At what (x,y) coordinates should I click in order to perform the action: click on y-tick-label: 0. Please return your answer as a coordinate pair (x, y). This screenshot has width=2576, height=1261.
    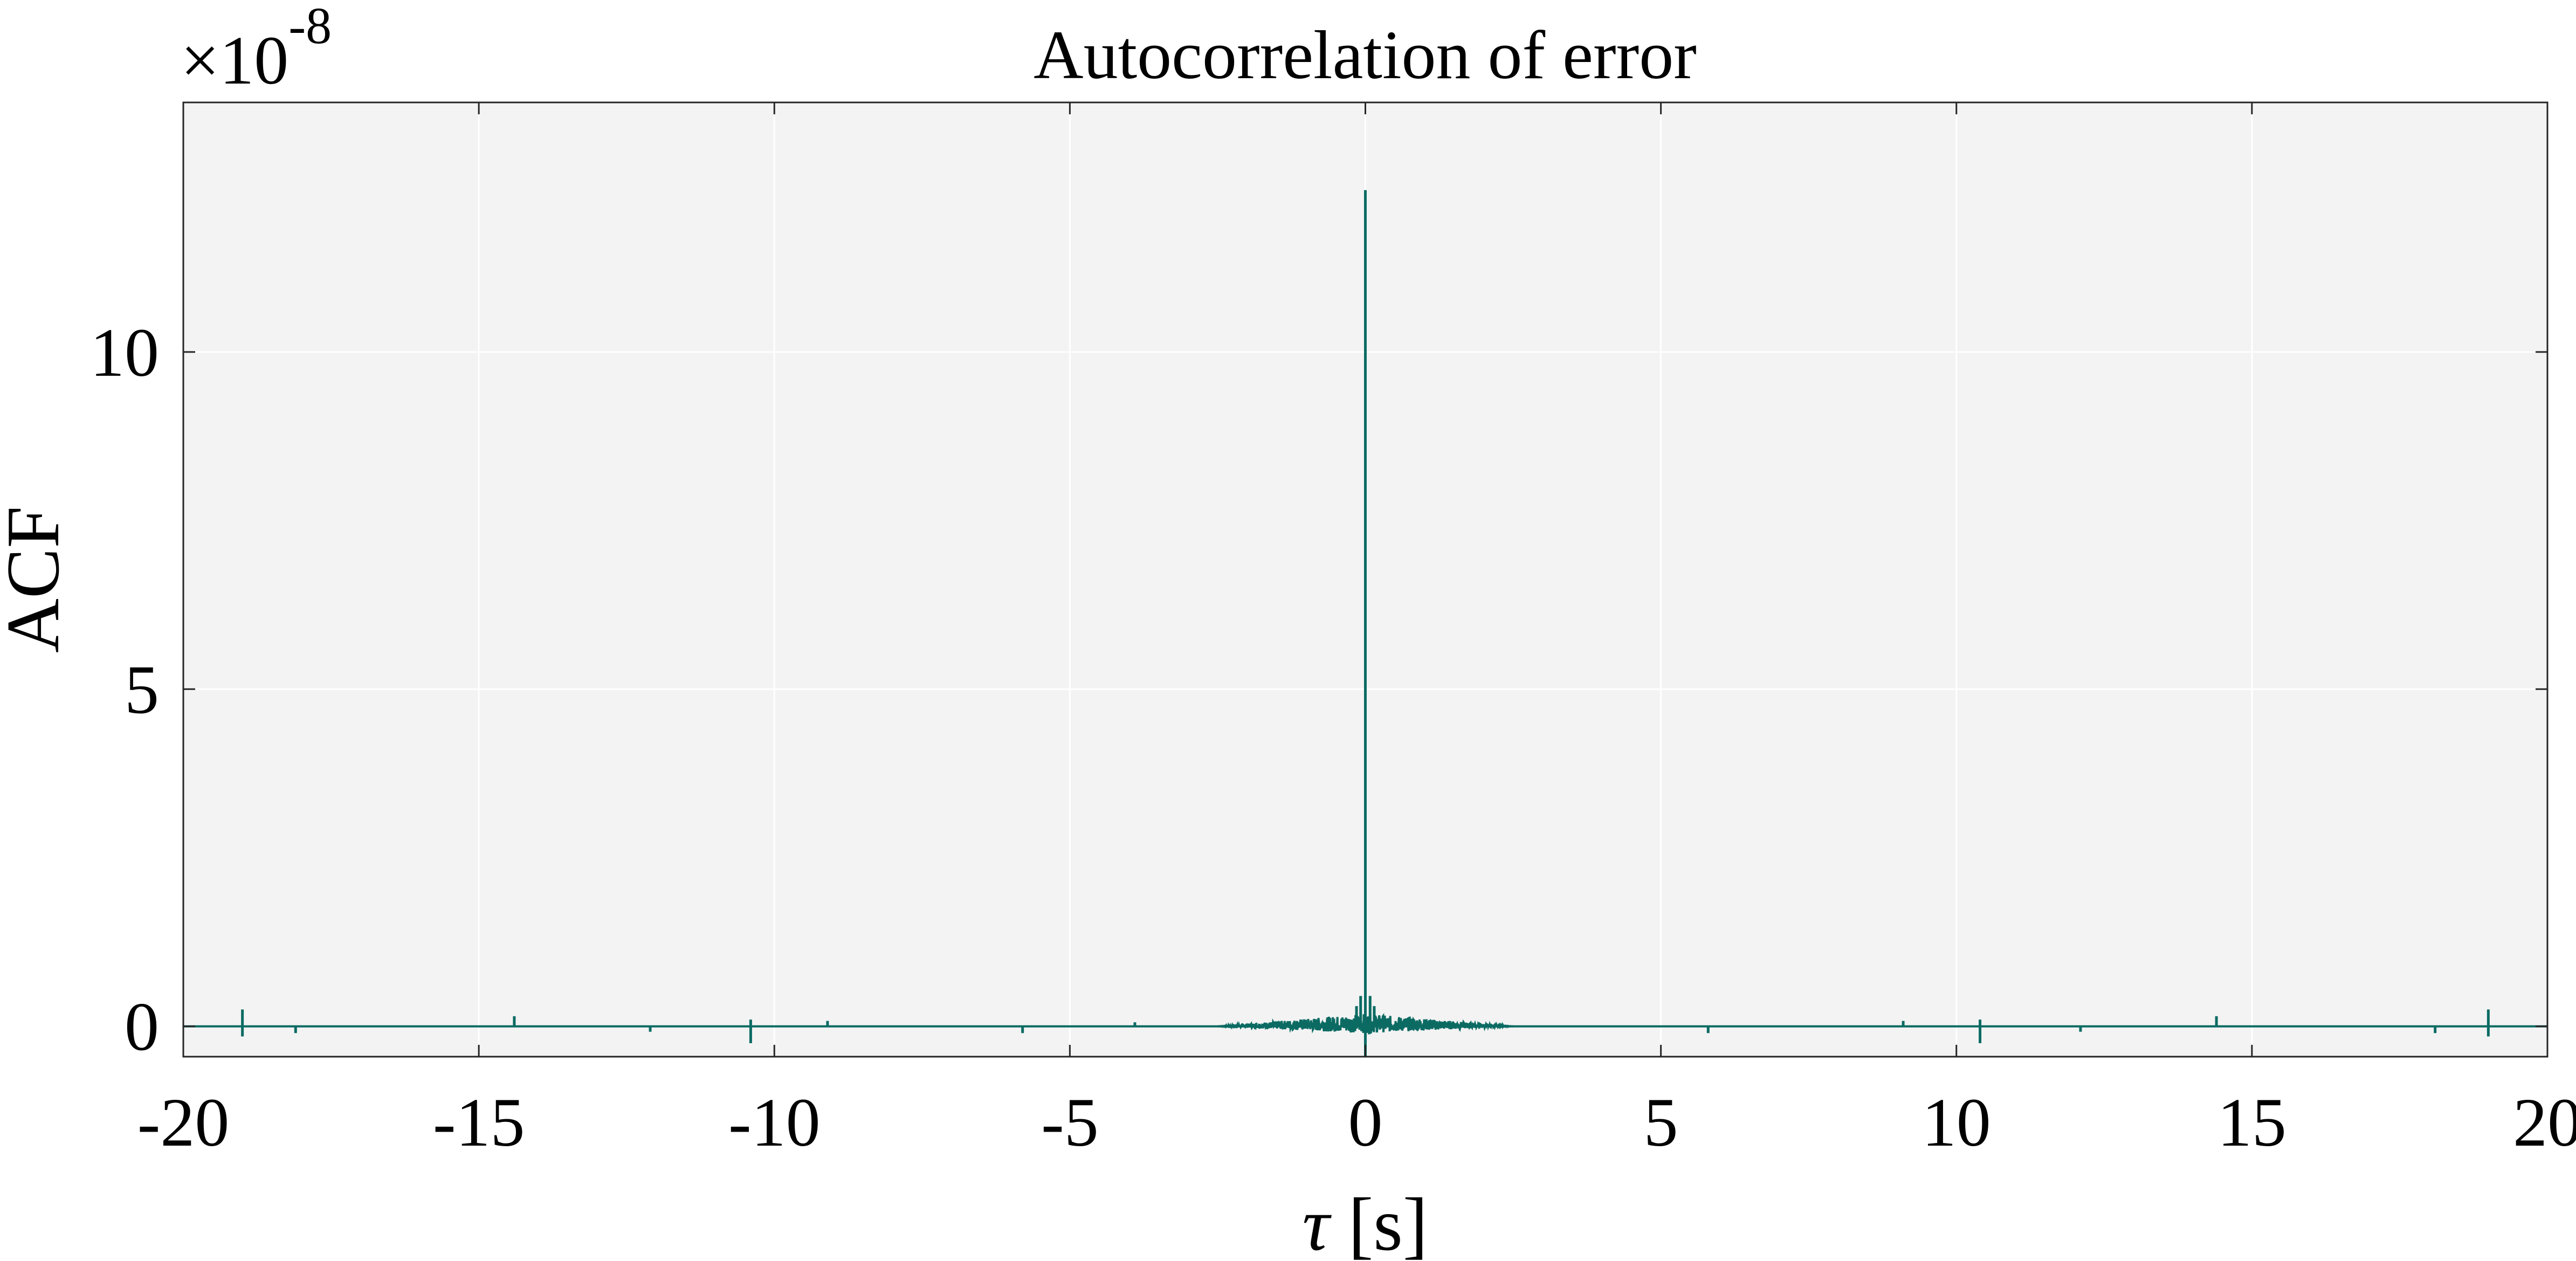
    Looking at the image, I should click on (142, 1027).